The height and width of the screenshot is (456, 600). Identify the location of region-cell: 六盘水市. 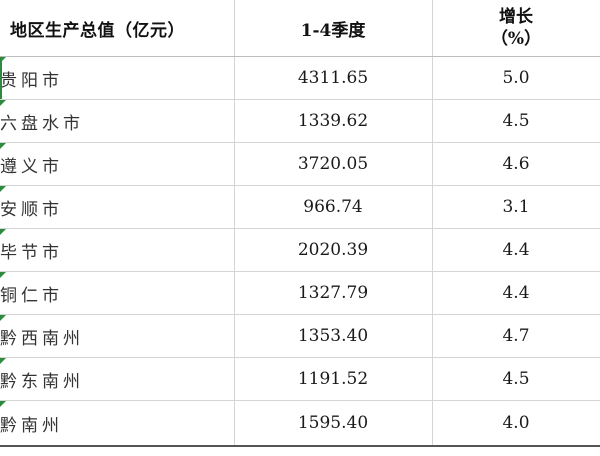
(117, 121).